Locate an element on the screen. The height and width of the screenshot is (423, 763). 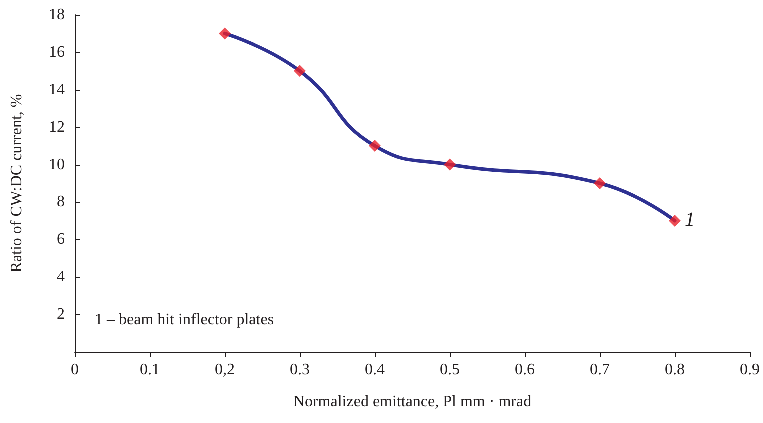
y-tick-label: 2 is located at coordinates (61, 315).